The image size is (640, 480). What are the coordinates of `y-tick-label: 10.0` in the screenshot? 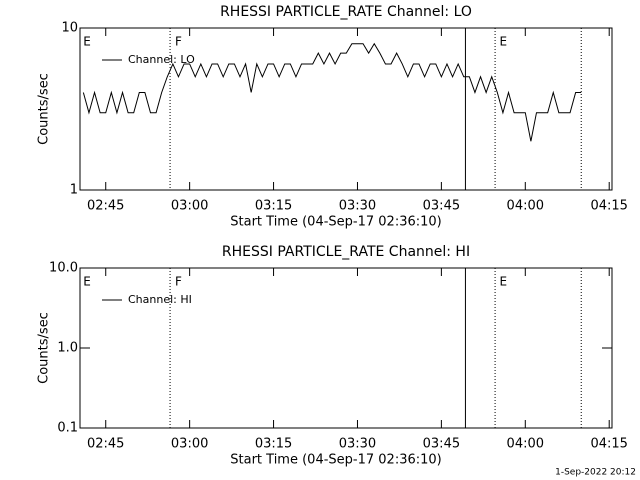 It's located at (63, 268).